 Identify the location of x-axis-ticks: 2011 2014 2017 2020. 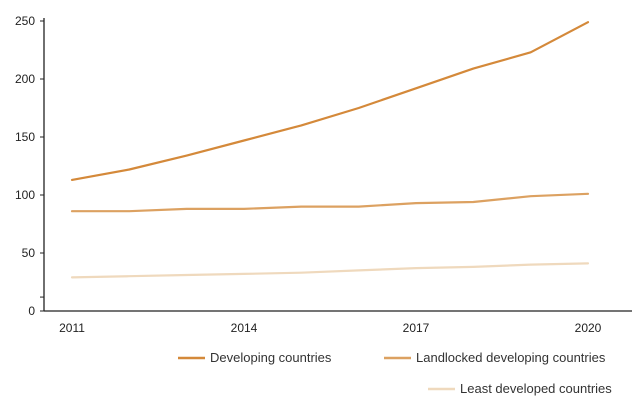
(330, 328).